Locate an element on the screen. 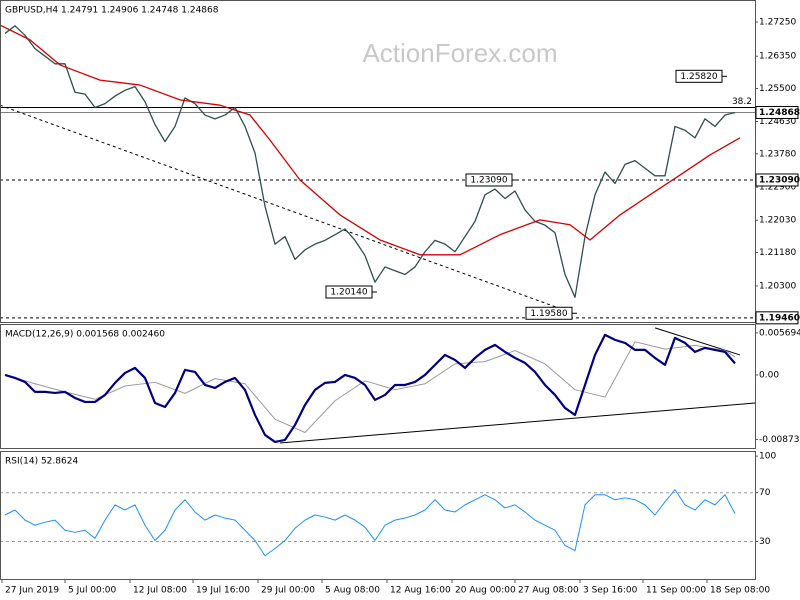 Image resolution: width=800 pixels, height=600 pixels. x-tick-label: 12 Aug 16:00 is located at coordinates (420, 591).